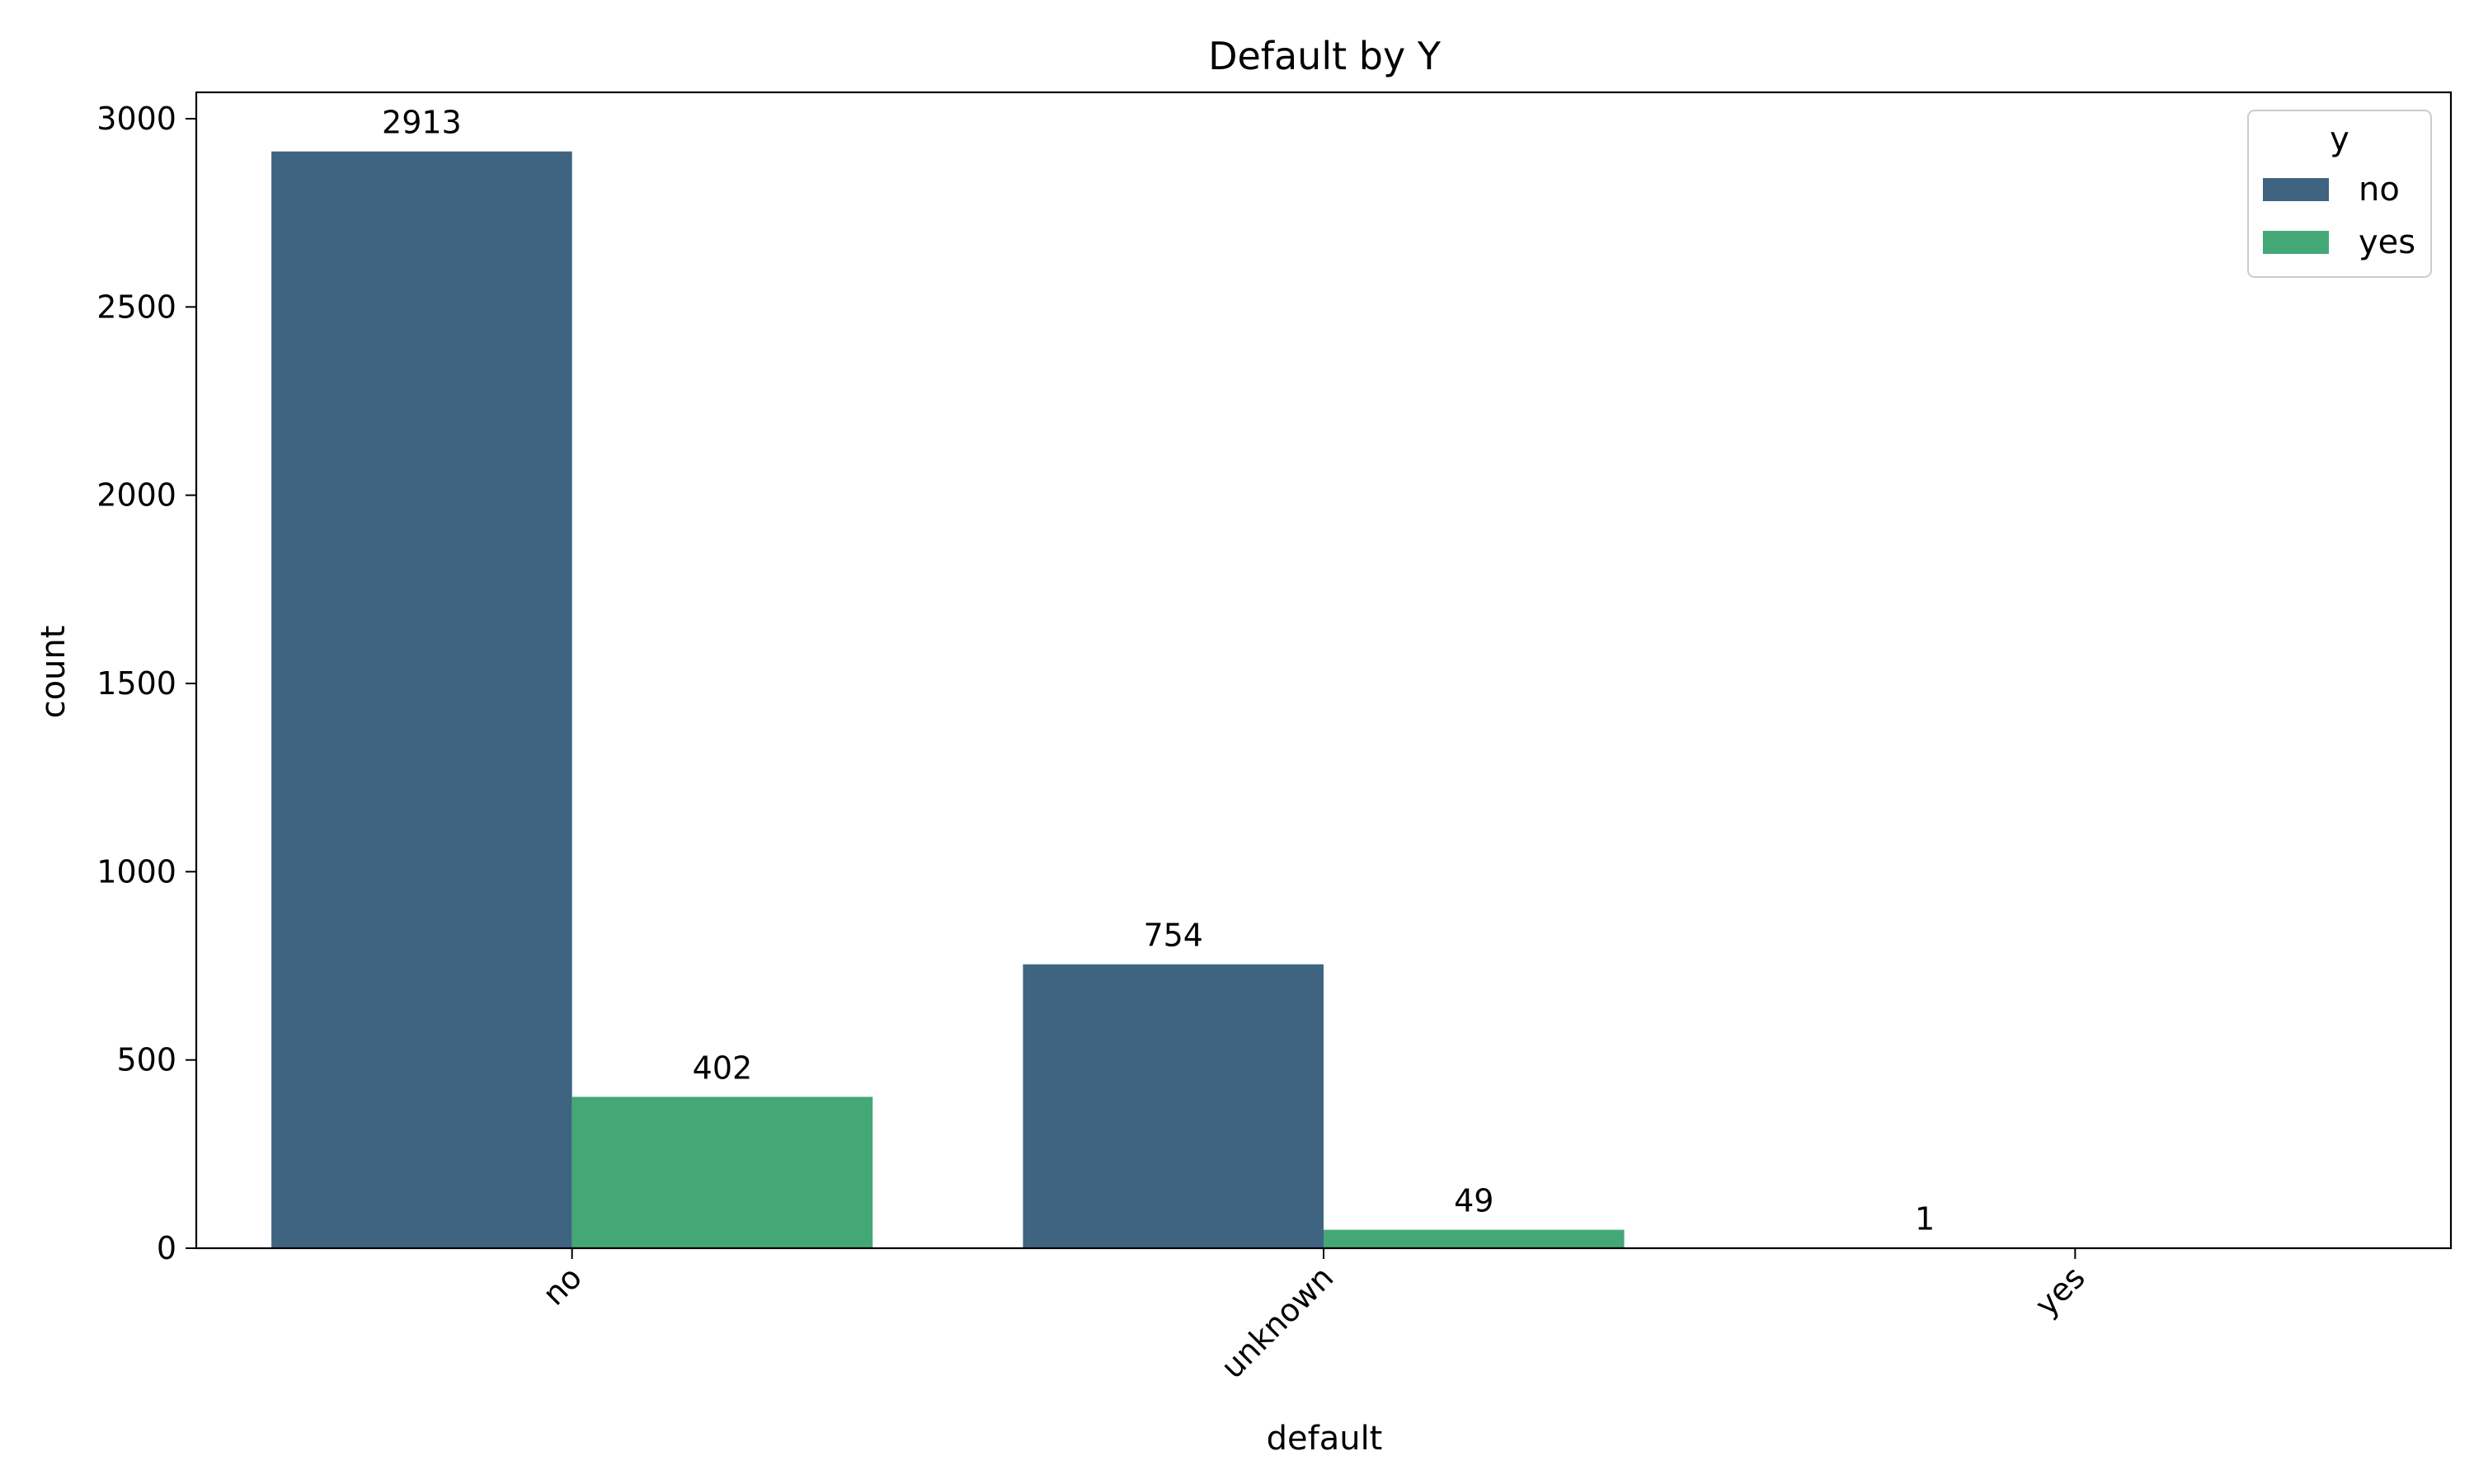  I want to click on bar-no-no, so click(421, 699).